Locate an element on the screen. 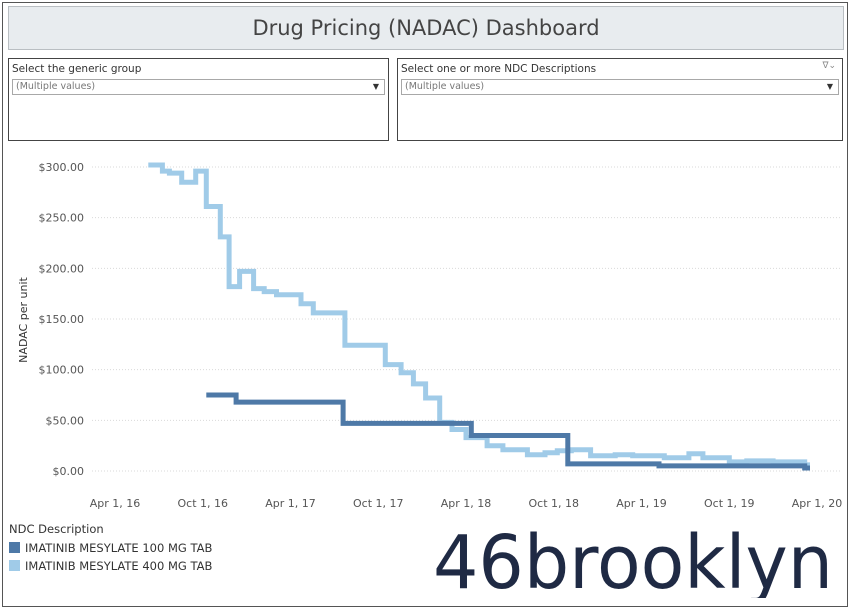  ndc-description-filter-label: Select one or more NDC Descriptions is located at coordinates (499, 69).